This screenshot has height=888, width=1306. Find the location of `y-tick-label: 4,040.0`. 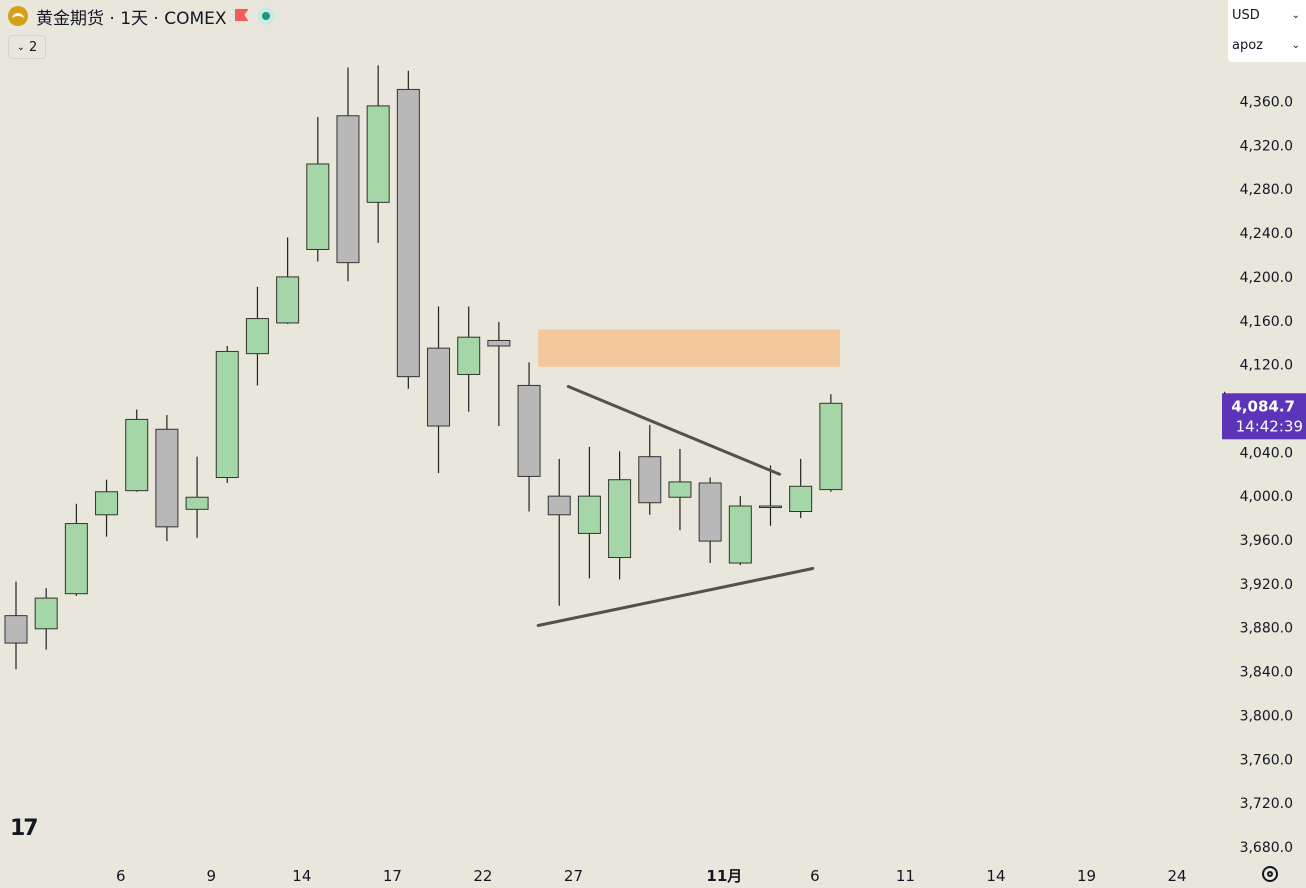

y-tick-label: 4,040.0 is located at coordinates (1266, 453).